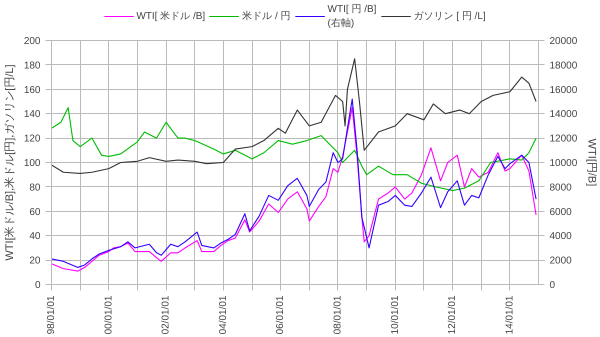  Describe the element at coordinates (32, 41) in the screenshot. I see `y-tick-label: 200` at that location.